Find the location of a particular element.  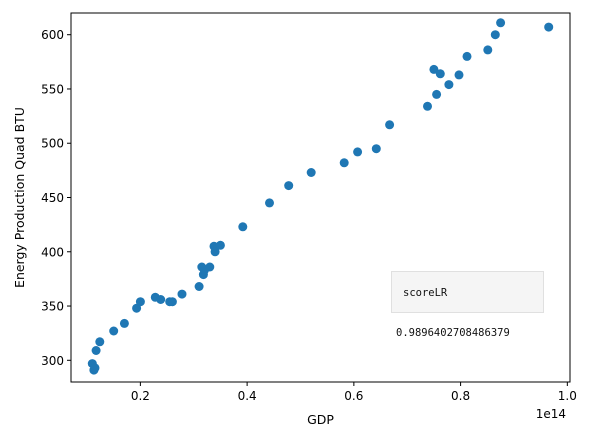

y-axis-label: Energy Production Quad BTU is located at coordinates (19, 197).